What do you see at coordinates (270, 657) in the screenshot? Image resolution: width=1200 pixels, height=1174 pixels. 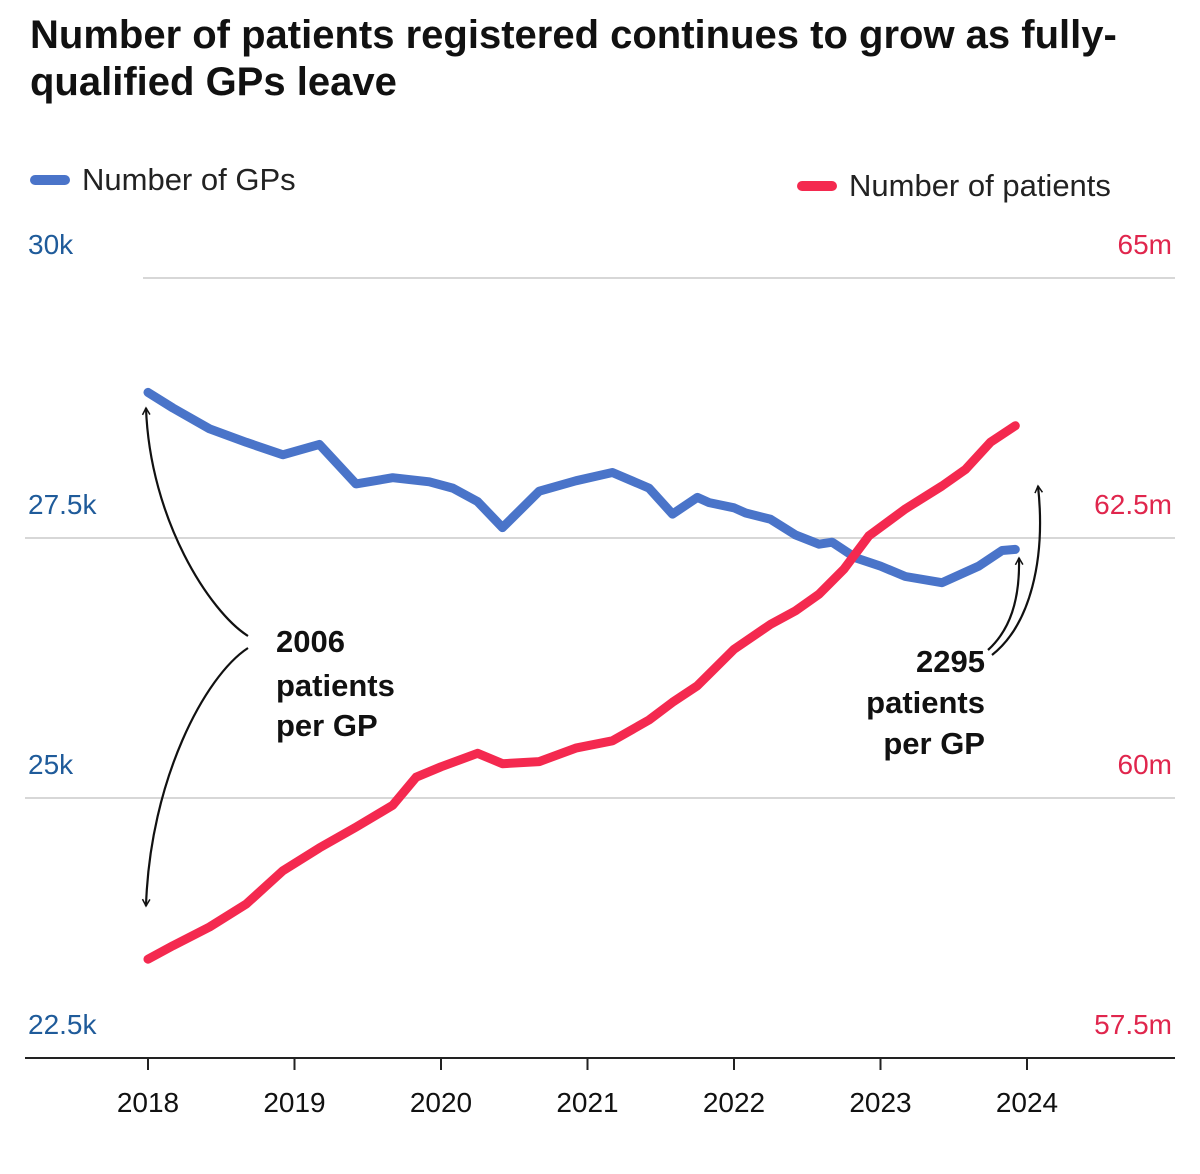 I see `start-annotation: 2006 patients per GP` at bounding box center [270, 657].